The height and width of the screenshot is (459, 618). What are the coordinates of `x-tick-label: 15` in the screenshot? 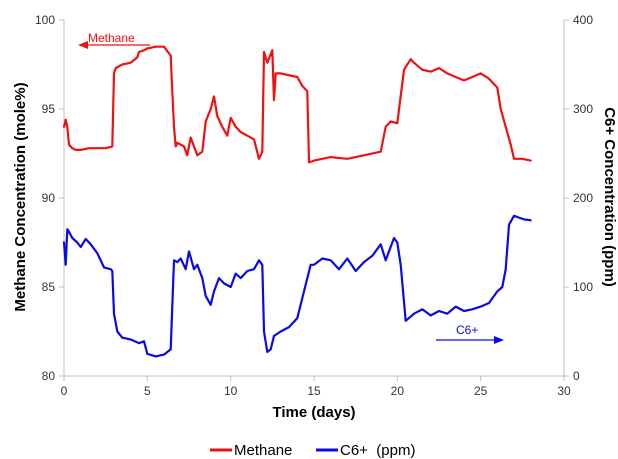 It's located at (314, 391).